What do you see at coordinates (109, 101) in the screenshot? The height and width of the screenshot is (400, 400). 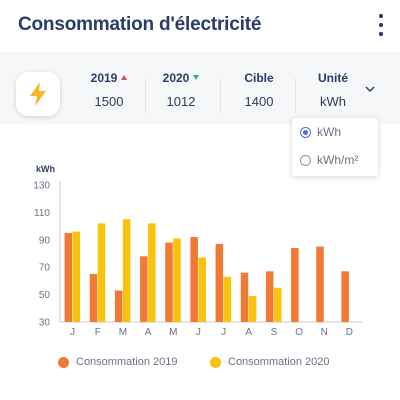 I see `stat-2019-value: 1500` at bounding box center [109, 101].